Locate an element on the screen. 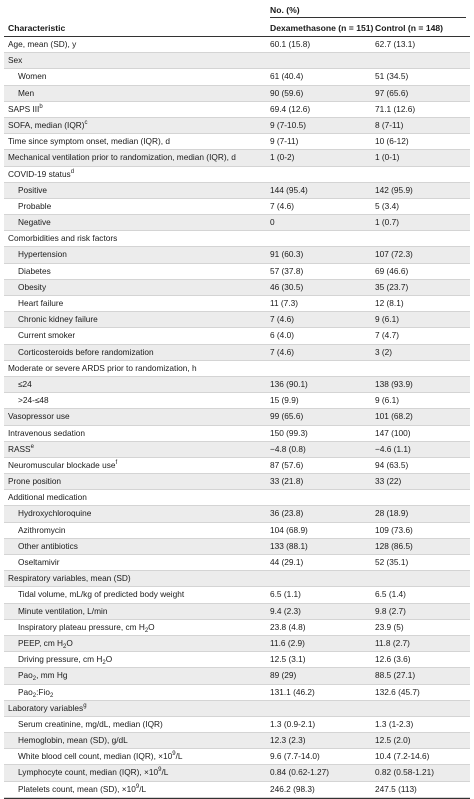 This screenshot has width=474, height=799. dexamethasone-value: 11.6 (2.9) is located at coordinates (287, 642).